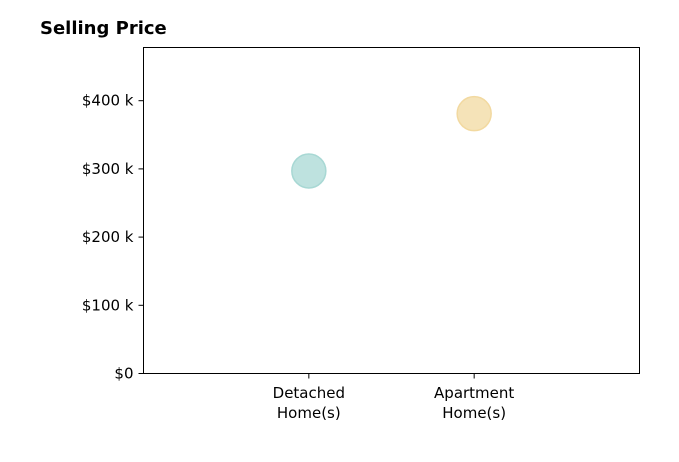  What do you see at coordinates (393, 397) in the screenshot?
I see `x-axis: Detached Home(s) Apartment Home(s)` at bounding box center [393, 397].